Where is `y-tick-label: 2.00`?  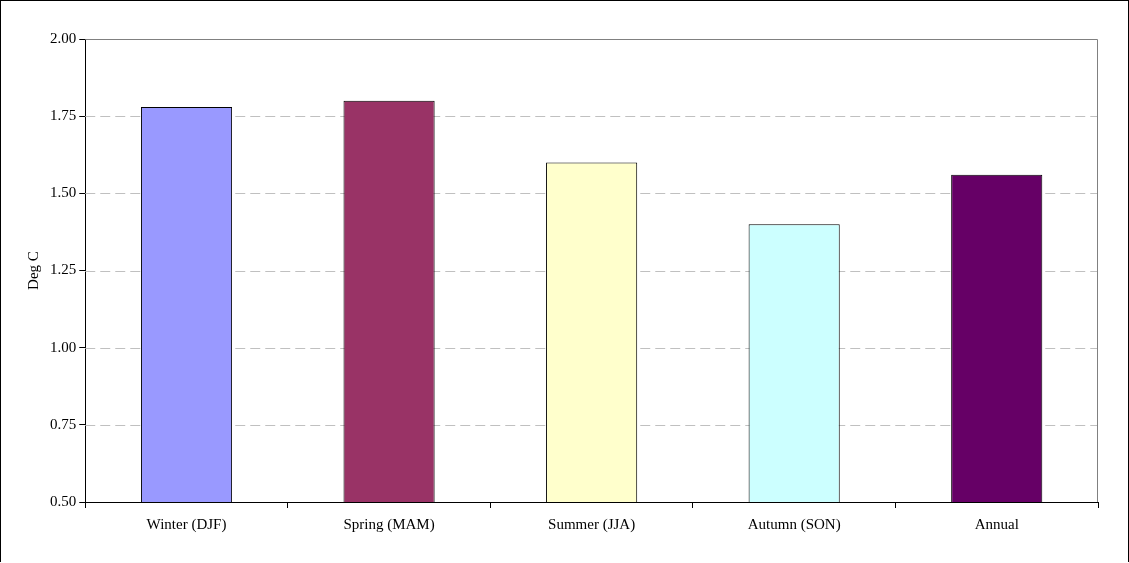
y-tick-label: 2.00 is located at coordinates (63, 37).